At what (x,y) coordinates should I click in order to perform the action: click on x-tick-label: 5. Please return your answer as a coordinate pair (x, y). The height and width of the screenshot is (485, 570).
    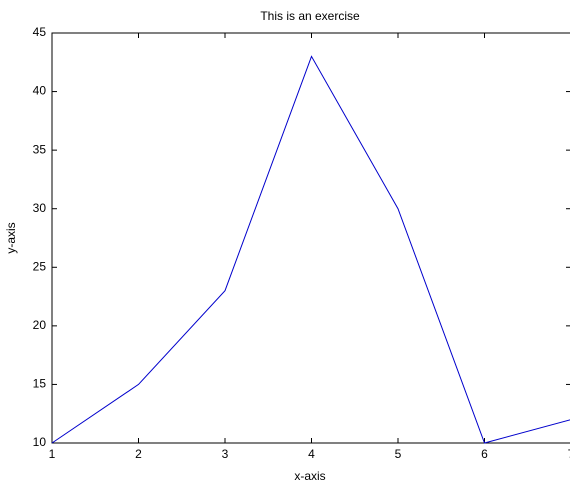
    Looking at the image, I should click on (398, 454).